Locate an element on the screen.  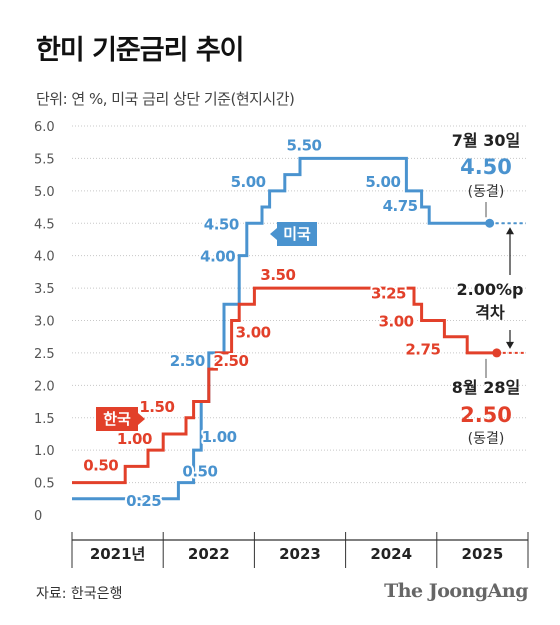
kr-data-label-halo: 1.50 is located at coordinates (156, 407).